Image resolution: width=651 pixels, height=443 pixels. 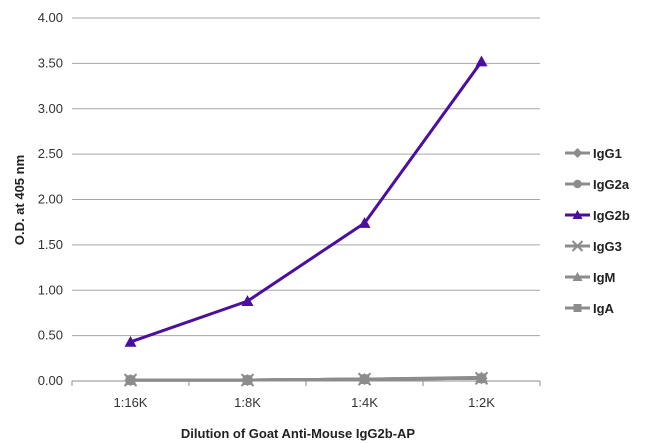 I want to click on x-axis, so click(x=306, y=383).